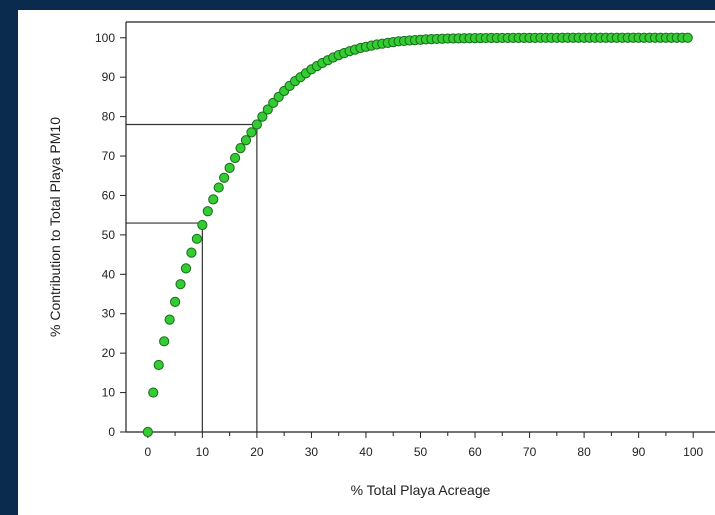 The width and height of the screenshot is (715, 515). I want to click on reference-lines, so click(192, 277).